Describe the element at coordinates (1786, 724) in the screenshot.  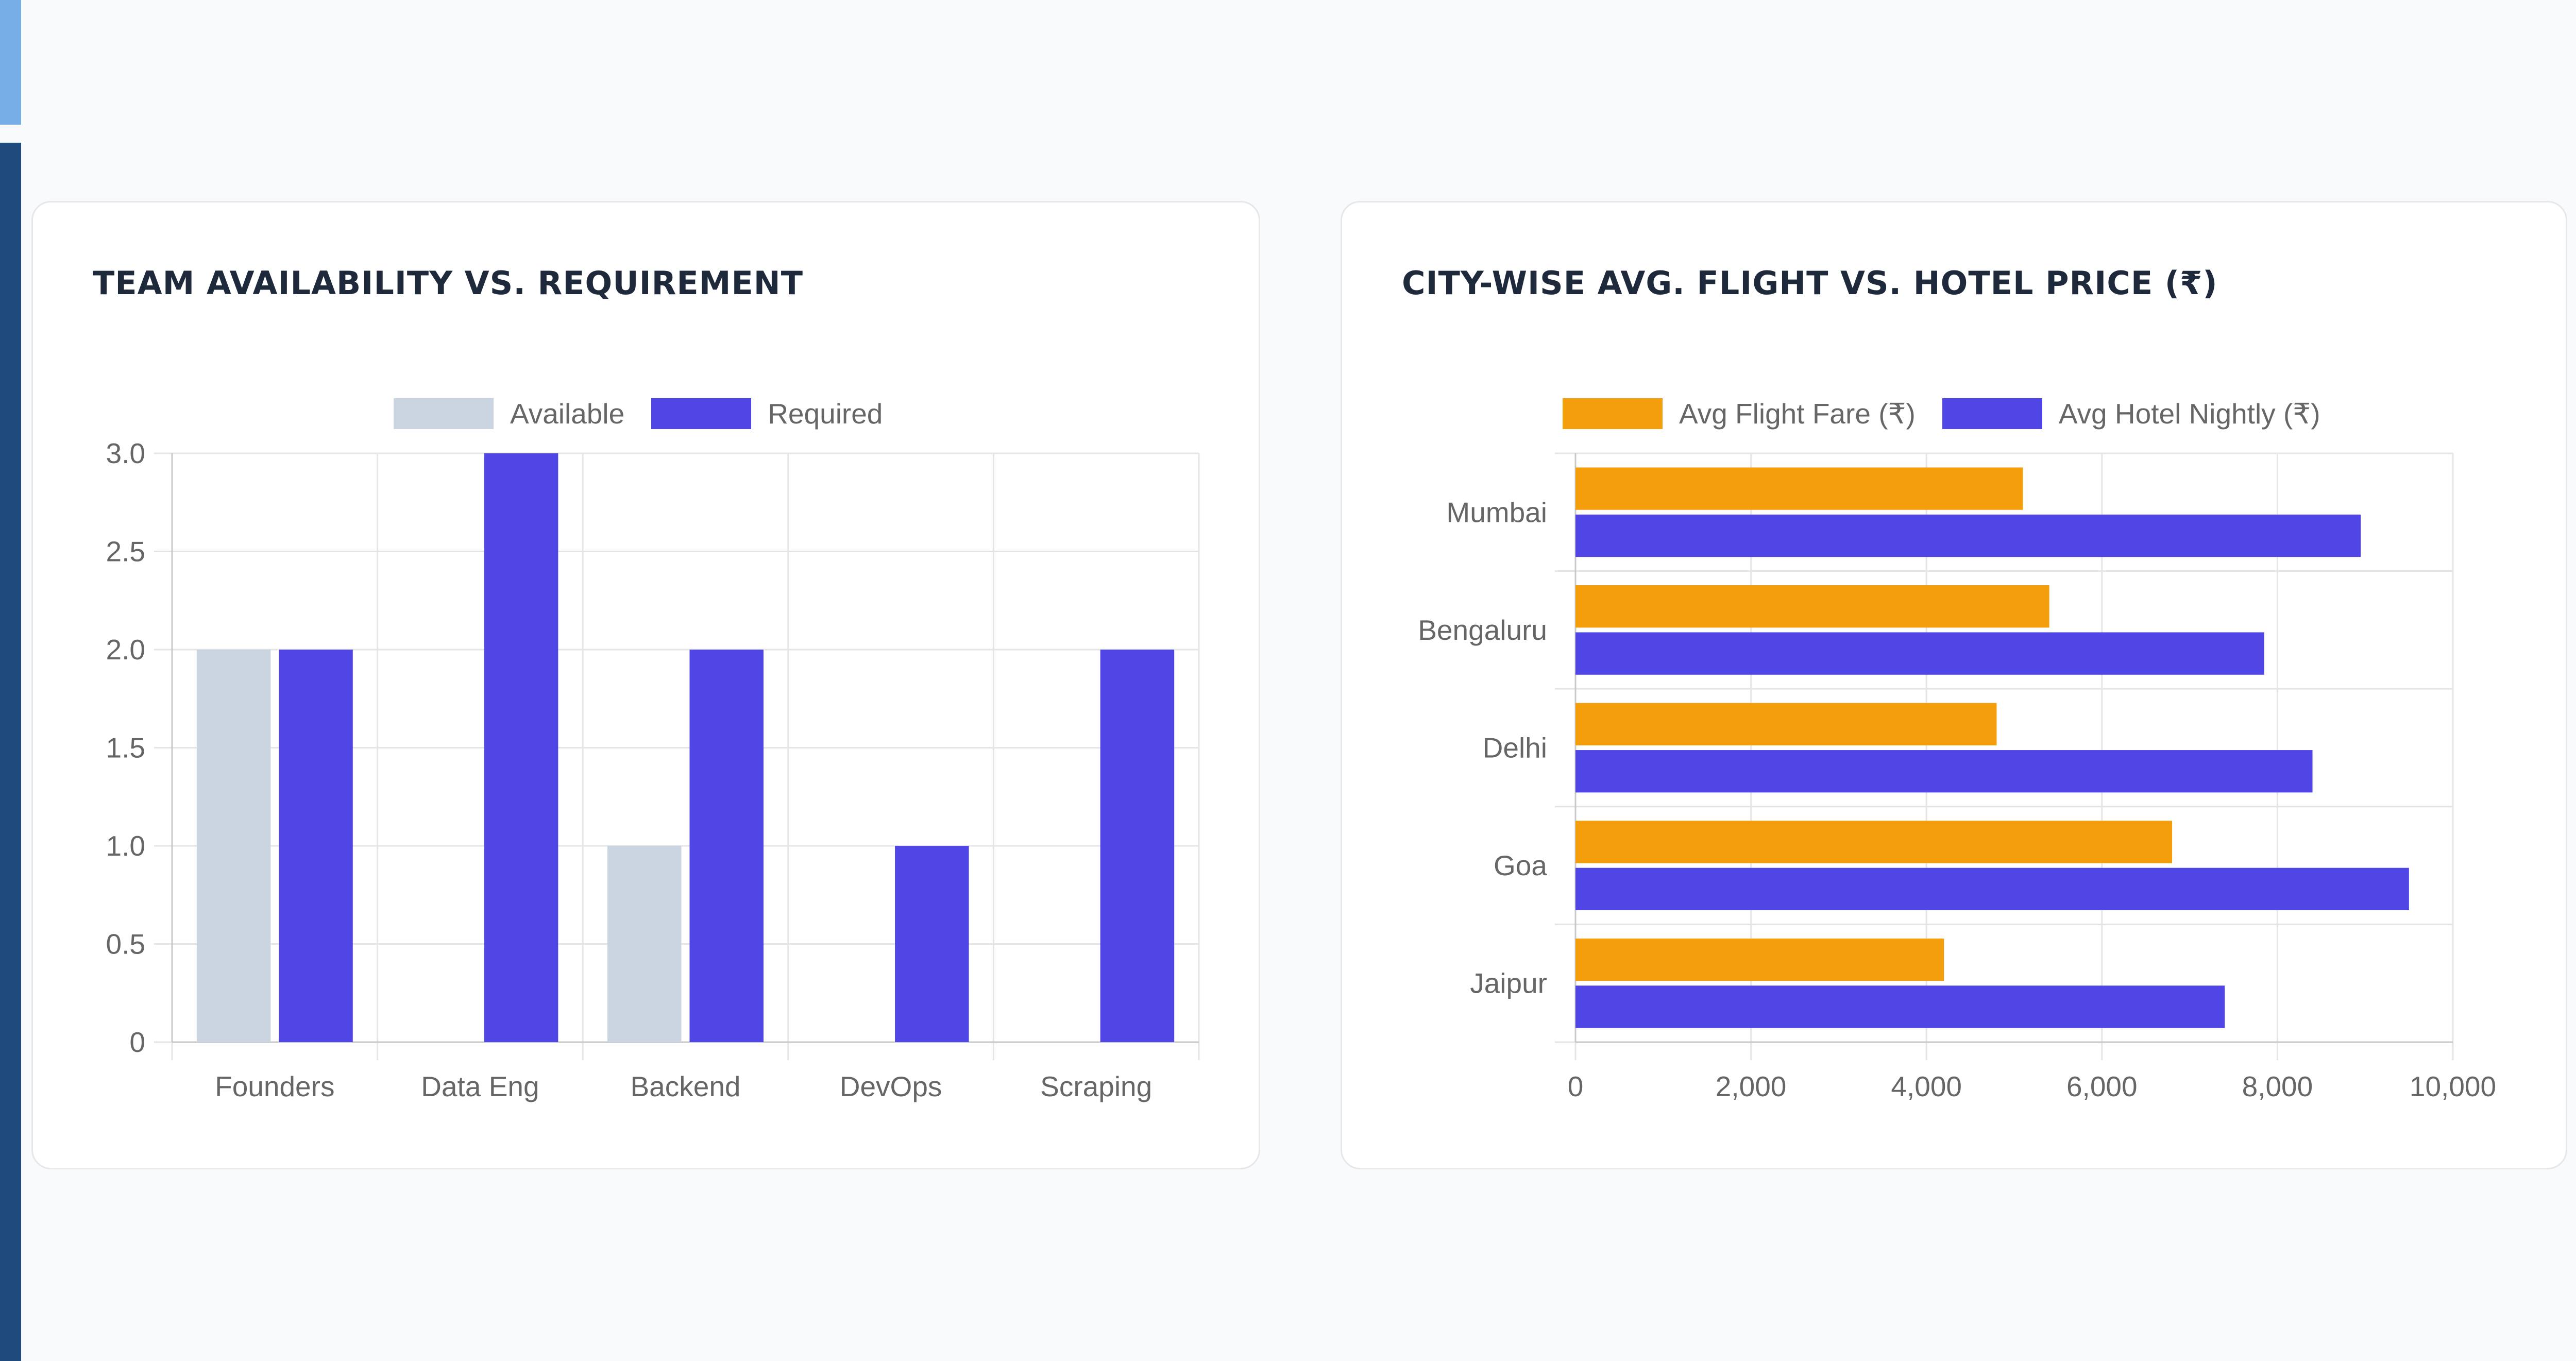
I see `bar-avg-flight-fare-delhi` at that location.